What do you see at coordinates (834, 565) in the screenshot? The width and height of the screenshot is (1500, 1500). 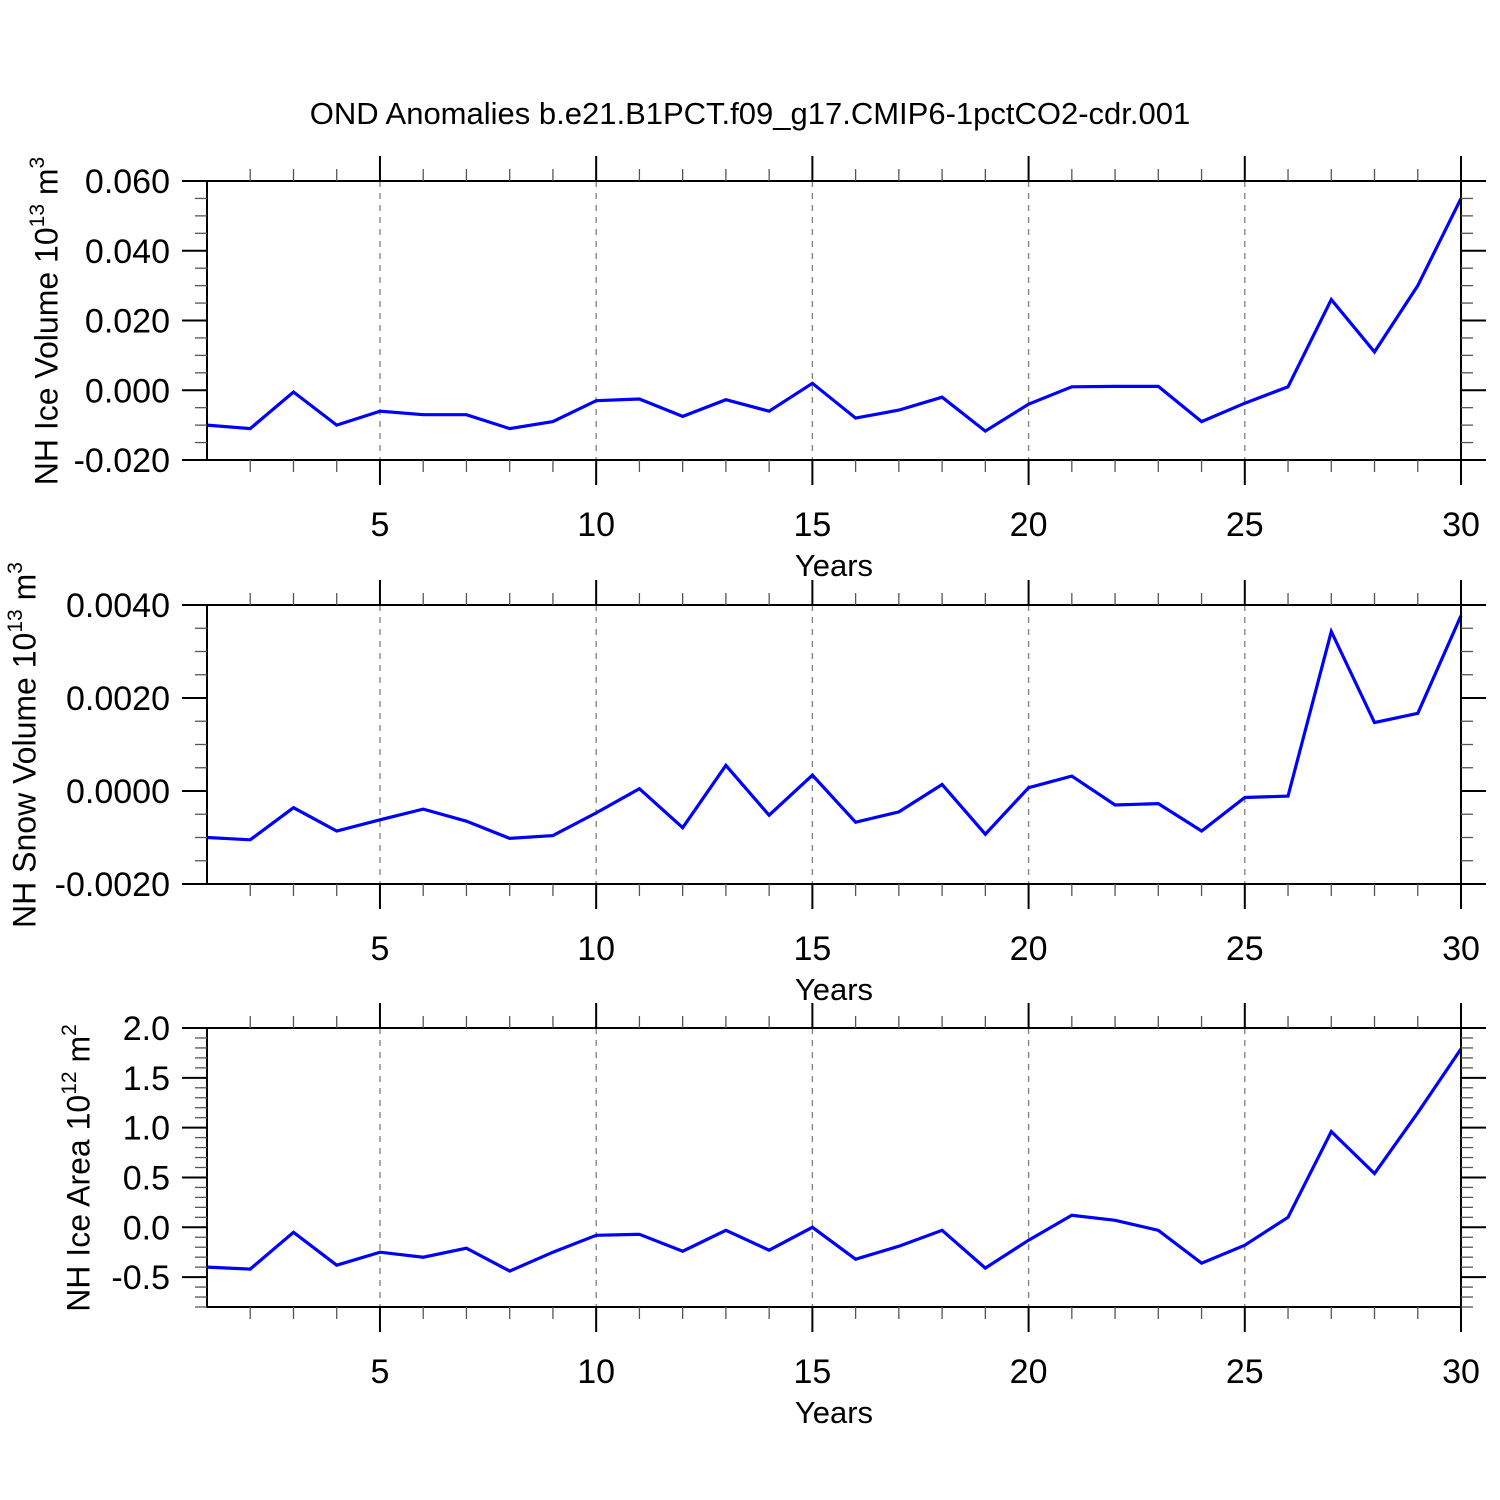 I see `x-axis-title-panel-1: Years` at bounding box center [834, 565].